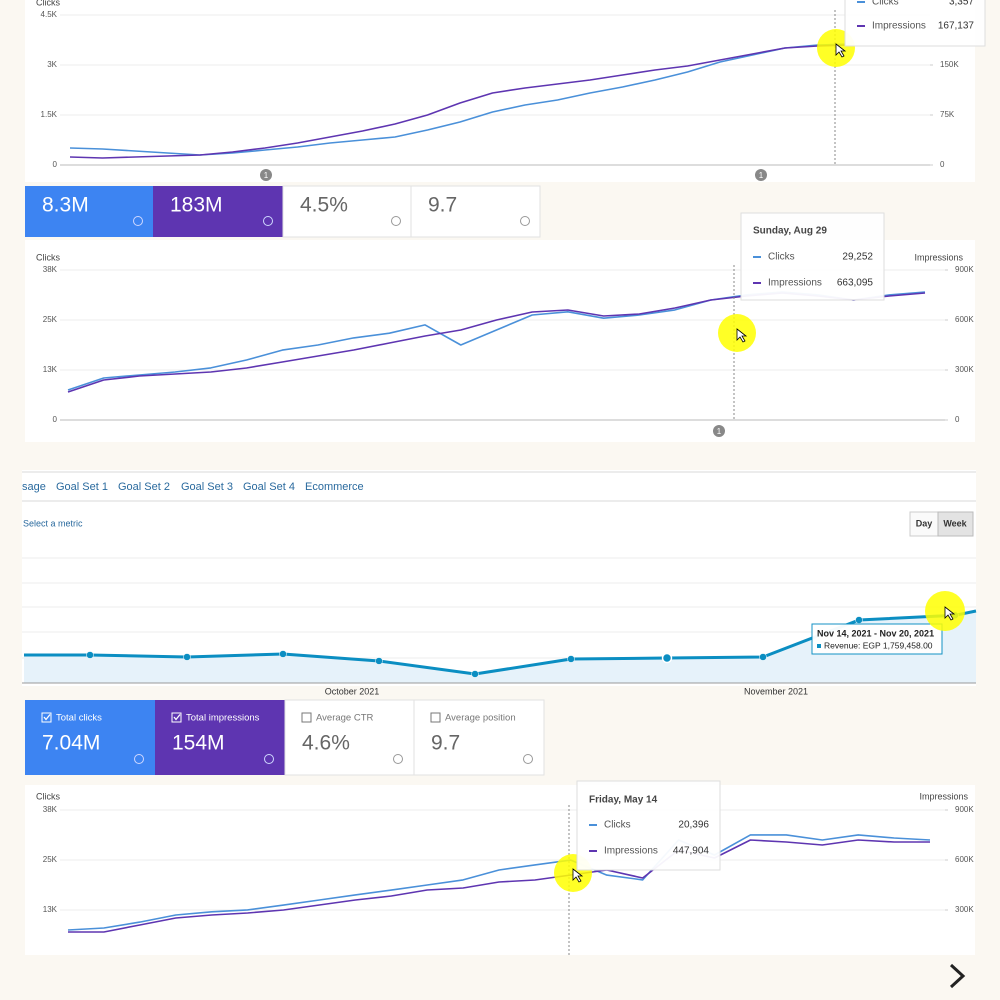 The width and height of the screenshot is (1000, 1000). What do you see at coordinates (71, 743) in the screenshot?
I see `scorecard-value: 7.04M` at bounding box center [71, 743].